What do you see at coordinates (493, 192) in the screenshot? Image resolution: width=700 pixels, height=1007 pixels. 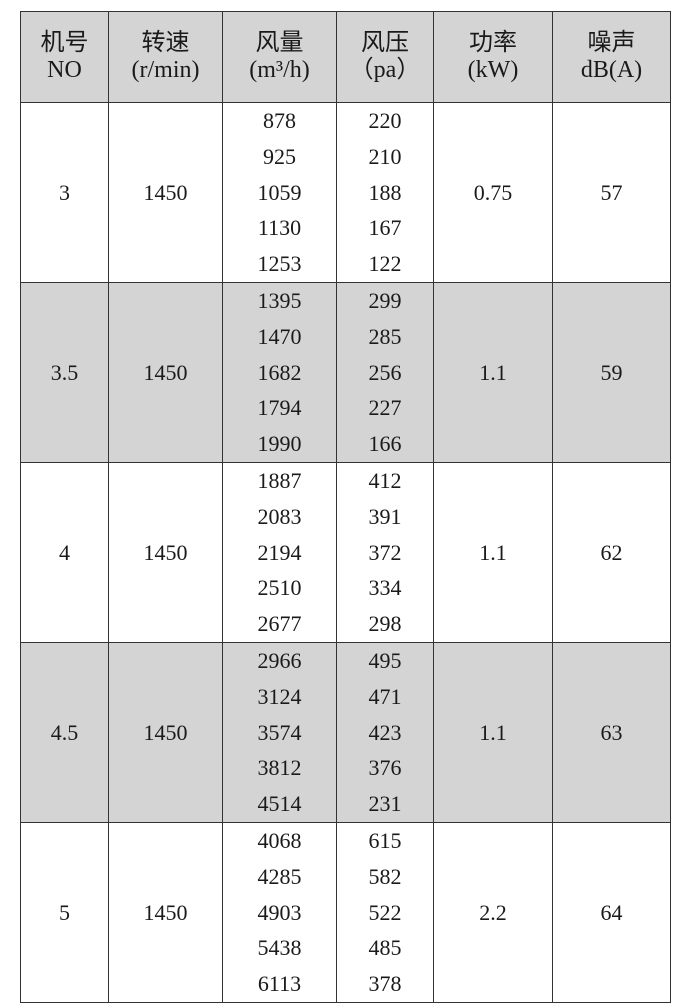 I see `cell-power: 0.75` at bounding box center [493, 192].